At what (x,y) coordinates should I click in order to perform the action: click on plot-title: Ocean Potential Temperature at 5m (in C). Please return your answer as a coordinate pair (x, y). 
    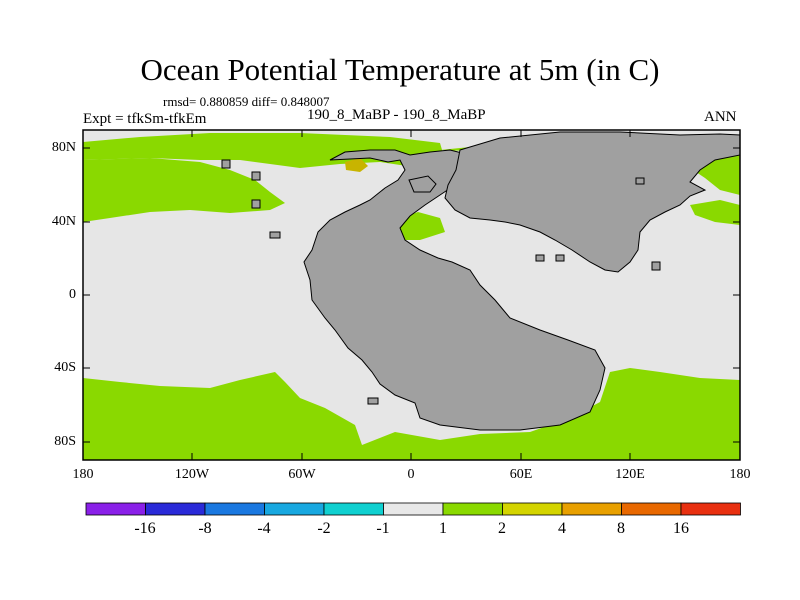
    Looking at the image, I should click on (400, 69).